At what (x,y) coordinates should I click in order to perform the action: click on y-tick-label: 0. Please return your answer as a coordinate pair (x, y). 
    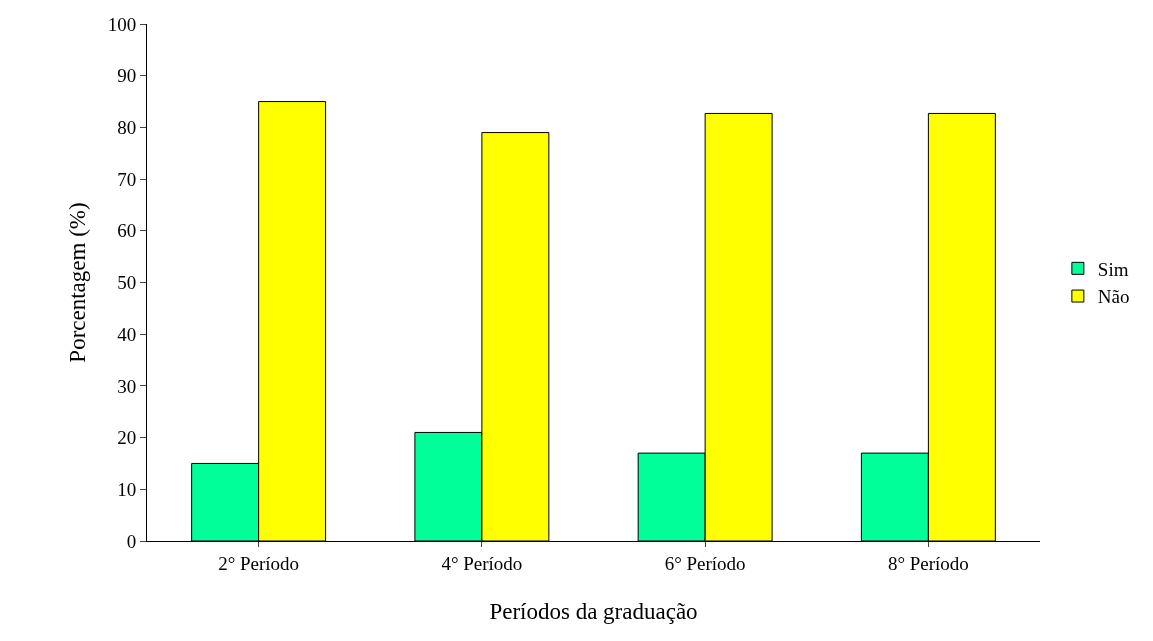
    Looking at the image, I should click on (131, 541).